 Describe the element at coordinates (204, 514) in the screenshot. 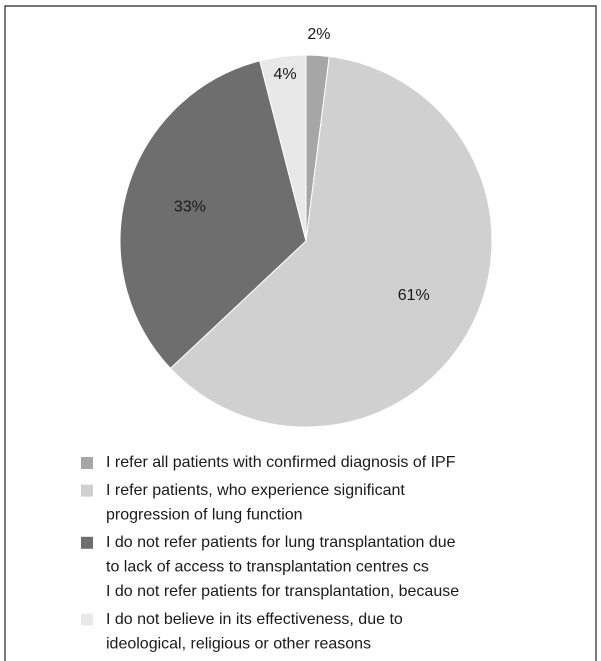

I see `legend-label: progression of lung function` at that location.